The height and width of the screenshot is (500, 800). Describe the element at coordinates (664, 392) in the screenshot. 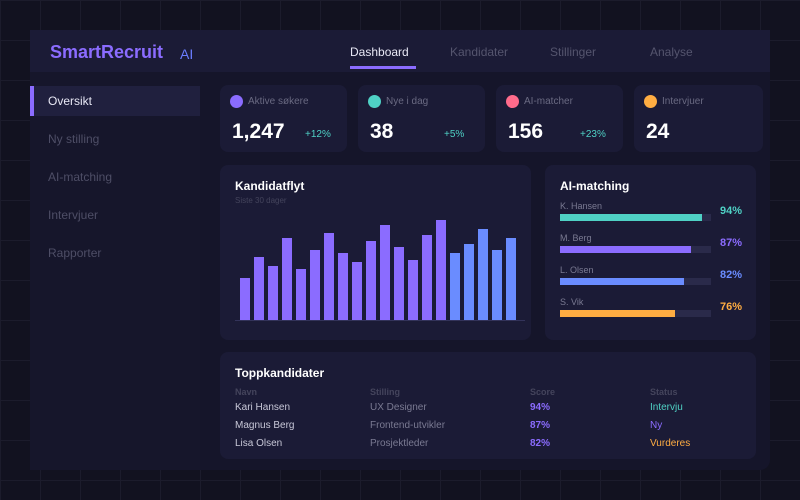

I see `col-header-status: Status` at that location.